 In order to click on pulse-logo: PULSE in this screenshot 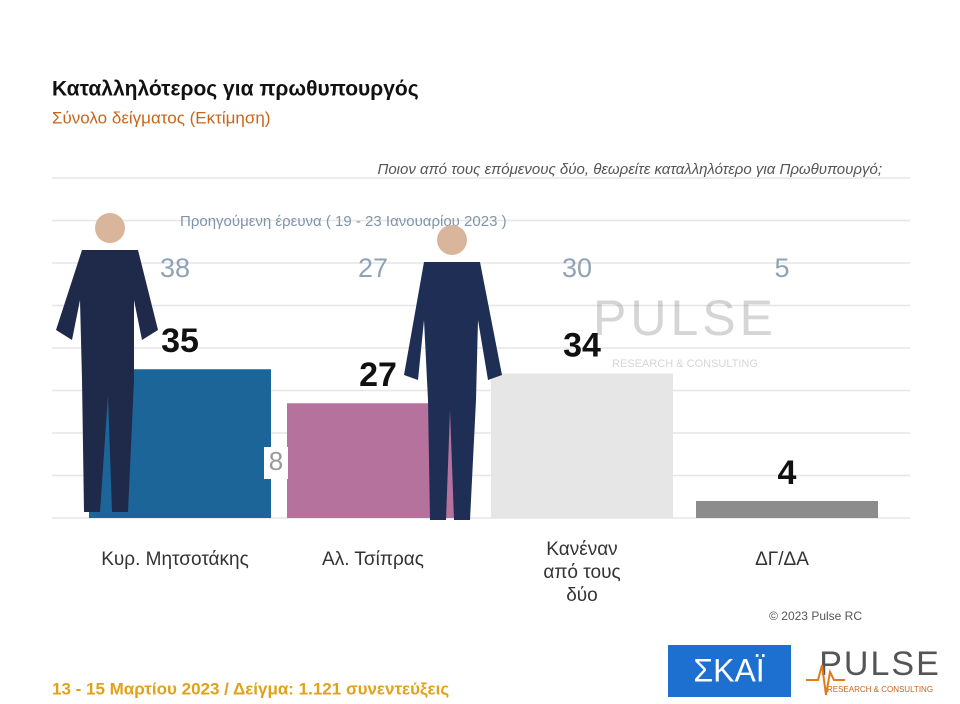, I will do `click(880, 664)`.